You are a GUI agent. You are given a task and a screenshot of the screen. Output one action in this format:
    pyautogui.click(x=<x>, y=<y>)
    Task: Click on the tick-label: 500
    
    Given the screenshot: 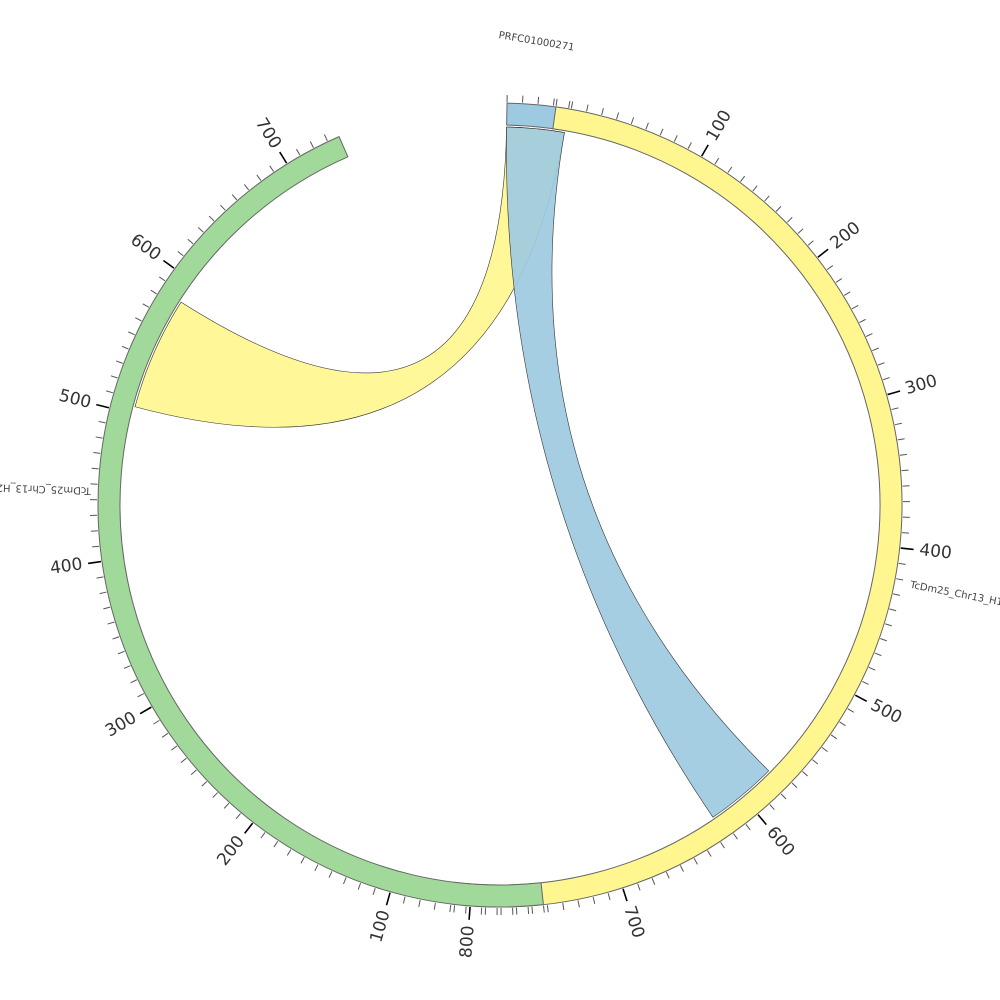 What is the action you would take?
    pyautogui.click(x=886, y=711)
    